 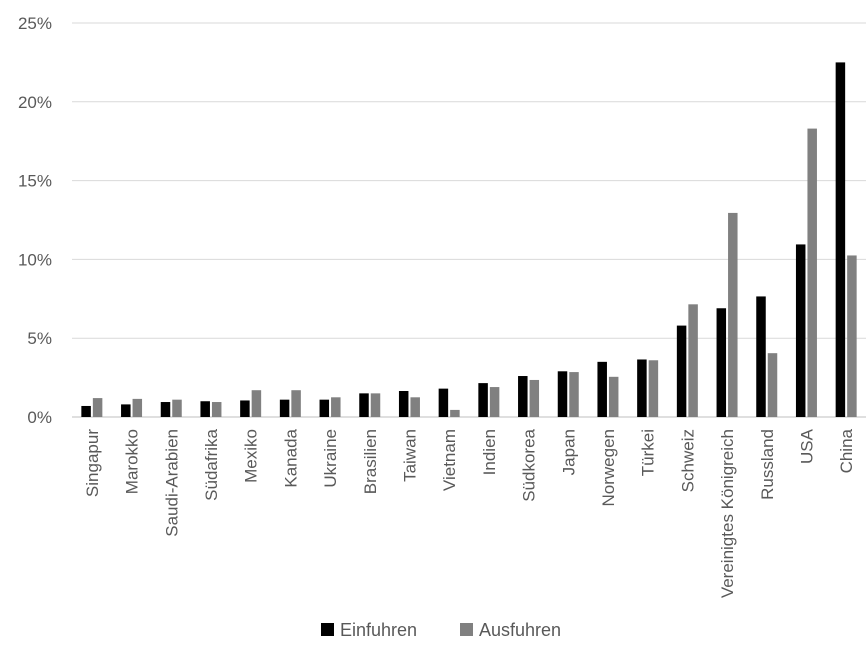 What do you see at coordinates (92, 463) in the screenshot?
I see `x-category-label: Singapur` at bounding box center [92, 463].